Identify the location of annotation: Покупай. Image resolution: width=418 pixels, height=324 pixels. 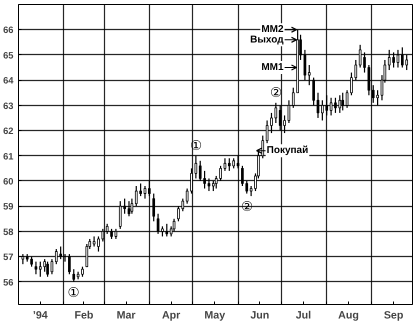
(287, 150).